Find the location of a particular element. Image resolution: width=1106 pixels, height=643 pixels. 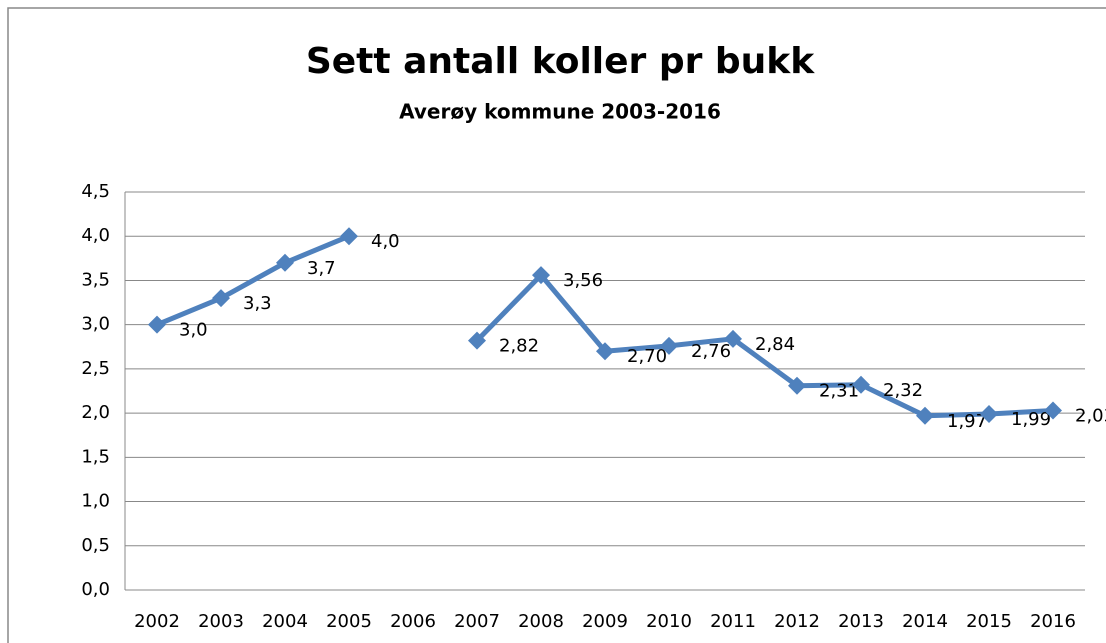

data-label: 2,84 is located at coordinates (775, 344).